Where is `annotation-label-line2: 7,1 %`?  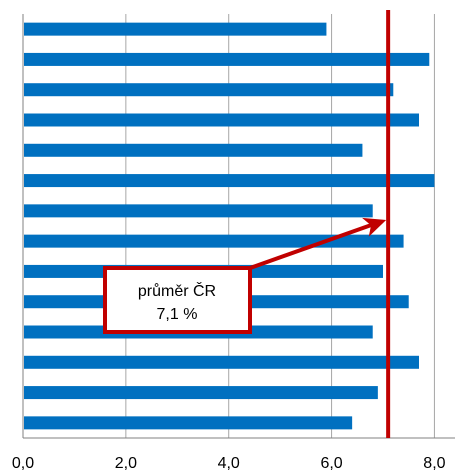
annotation-label-line2: 7,1 % is located at coordinates (177, 314).